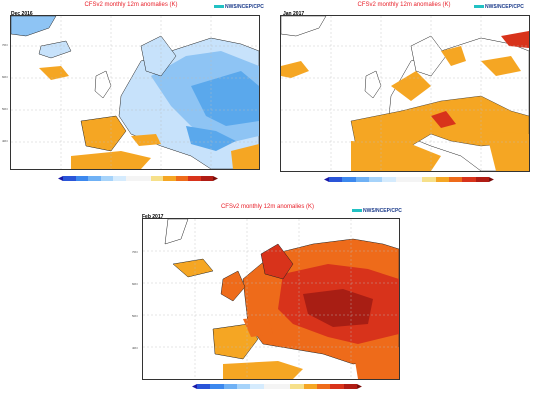 The width and height of the screenshot is (534, 400). Describe the element at coordinates (294, 14) in the screenshot. I see `period-label: Jan 2017` at that location.